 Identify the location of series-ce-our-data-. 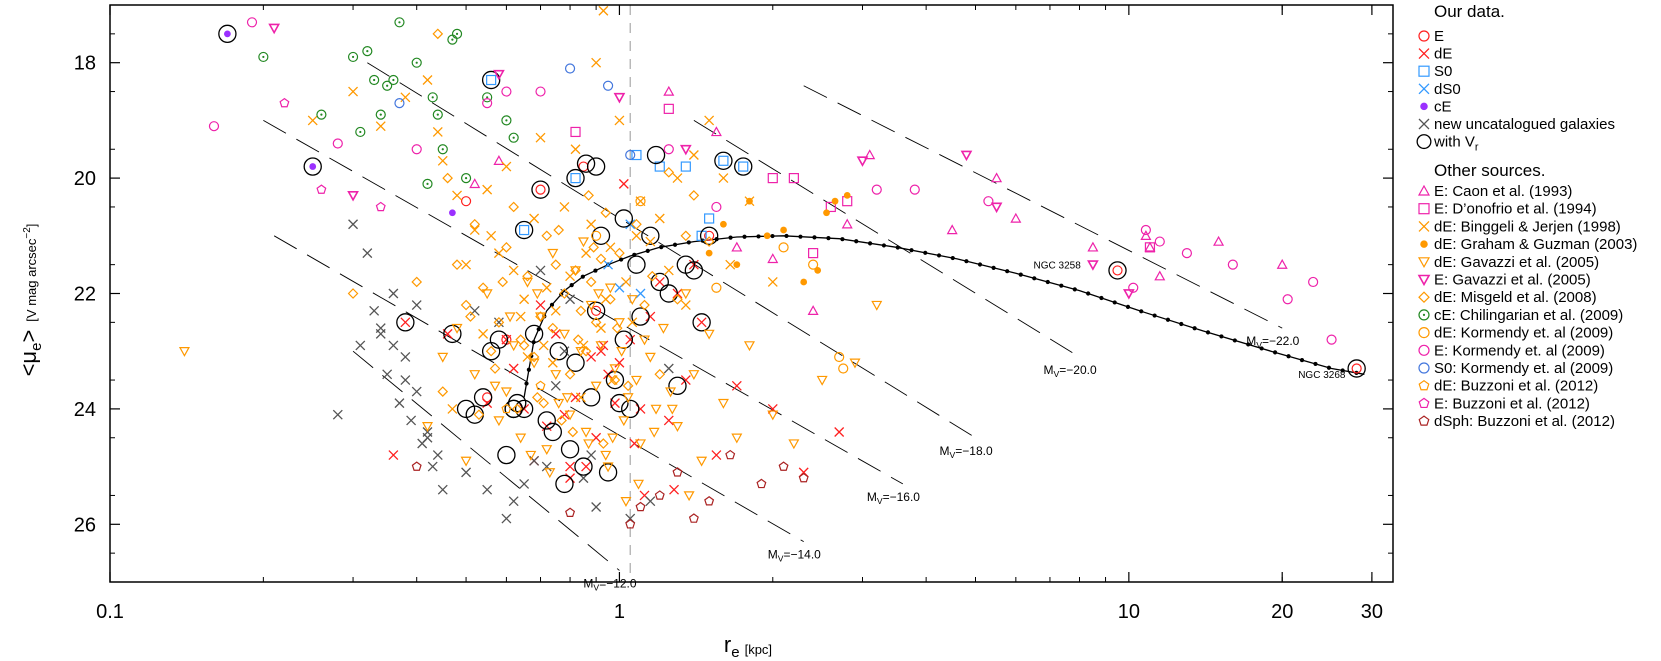
(340, 123).